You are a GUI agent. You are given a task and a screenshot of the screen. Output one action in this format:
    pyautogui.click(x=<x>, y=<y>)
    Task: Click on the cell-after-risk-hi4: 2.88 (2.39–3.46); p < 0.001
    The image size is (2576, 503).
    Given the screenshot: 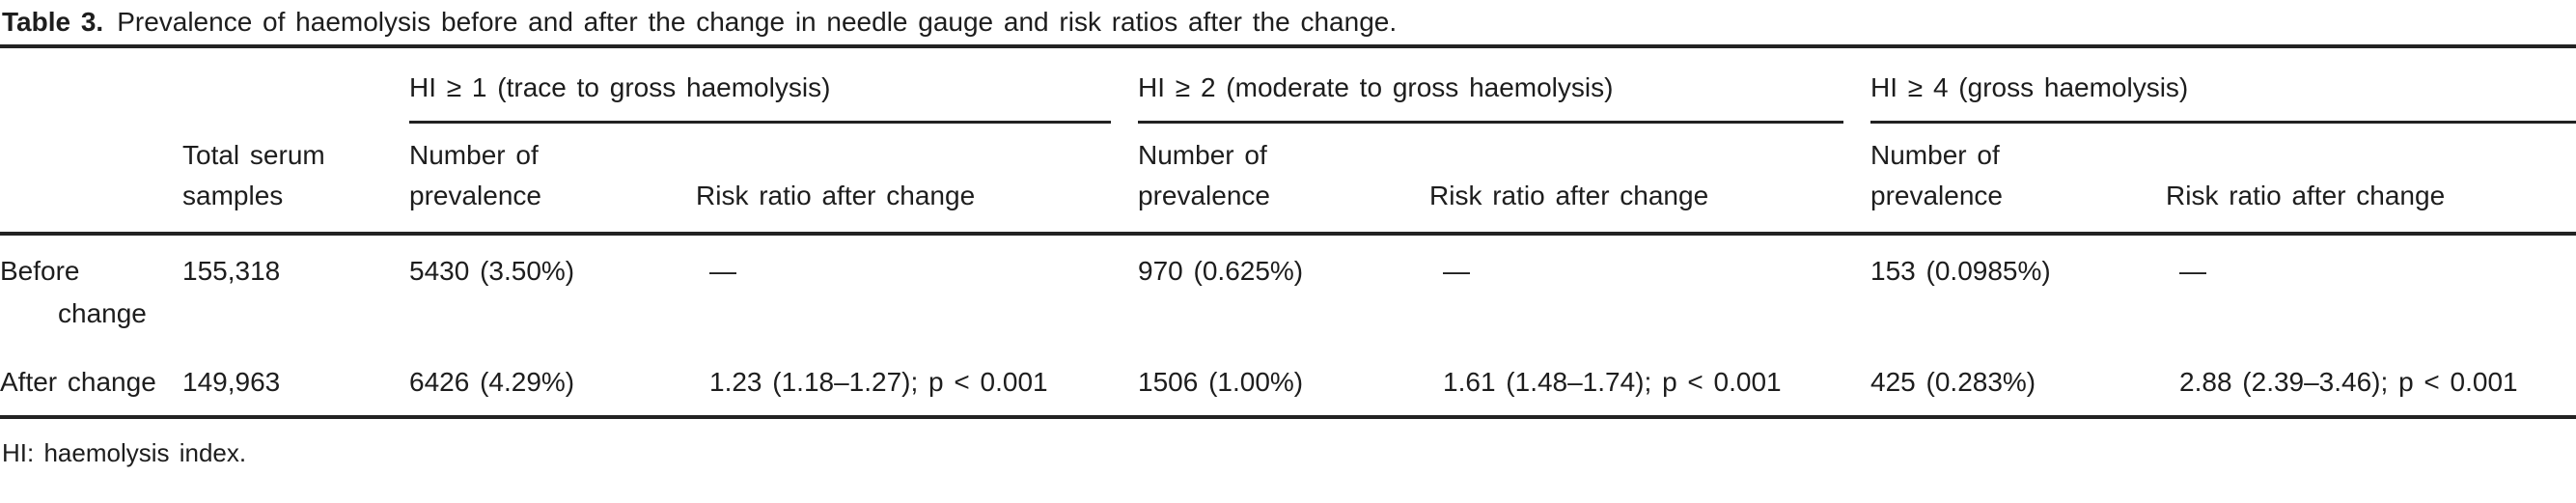 What is the action you would take?
    pyautogui.click(x=2348, y=382)
    